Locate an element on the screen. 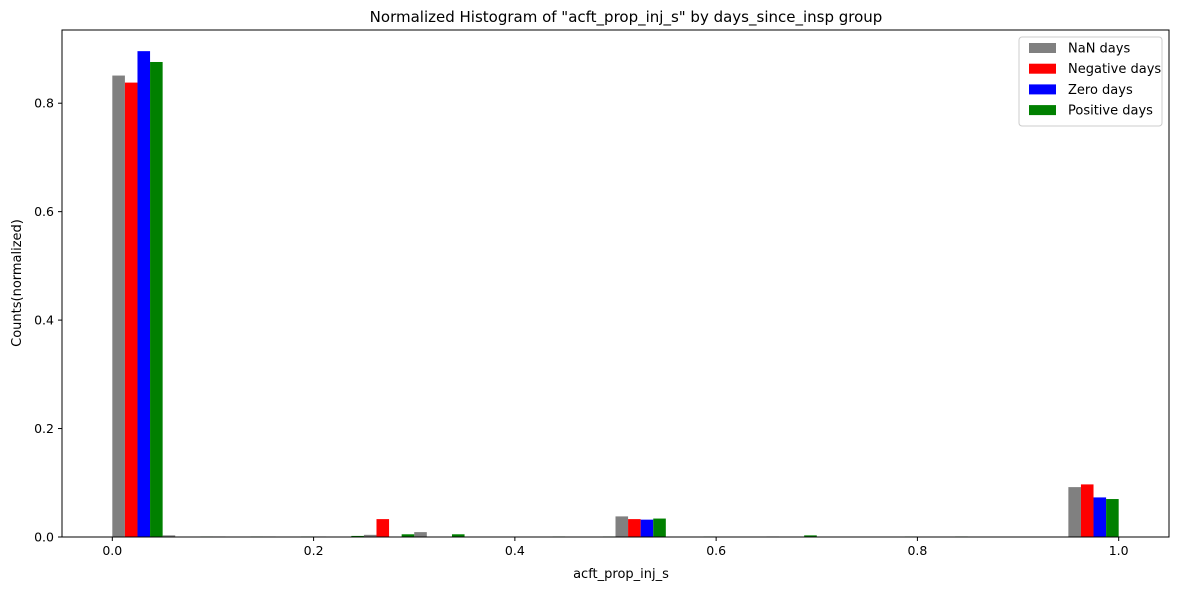 The image size is (1189, 590). legend-label: Zero days is located at coordinates (1100, 90).